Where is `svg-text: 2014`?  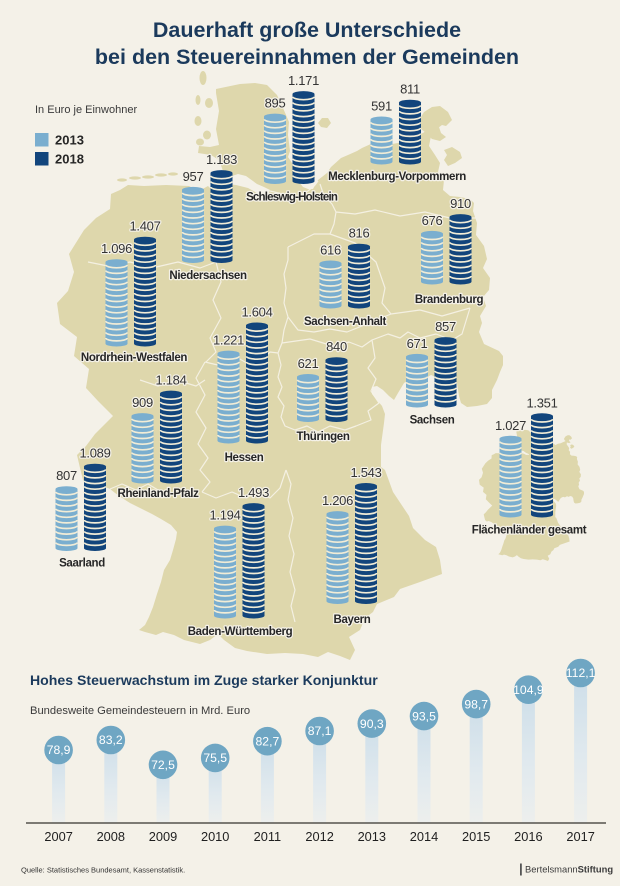
svg-text: 2014 is located at coordinates (424, 836).